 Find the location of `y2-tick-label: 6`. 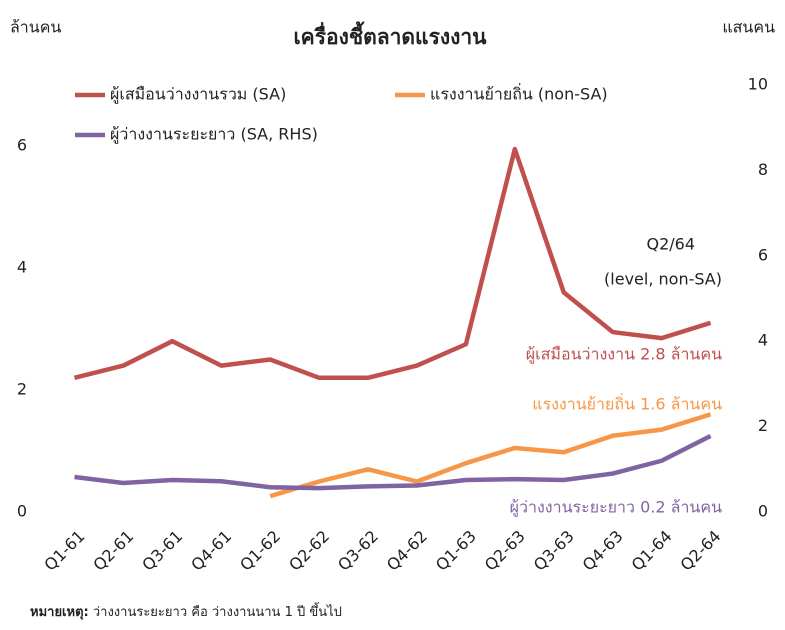

y2-tick-label: 6 is located at coordinates (763, 254).